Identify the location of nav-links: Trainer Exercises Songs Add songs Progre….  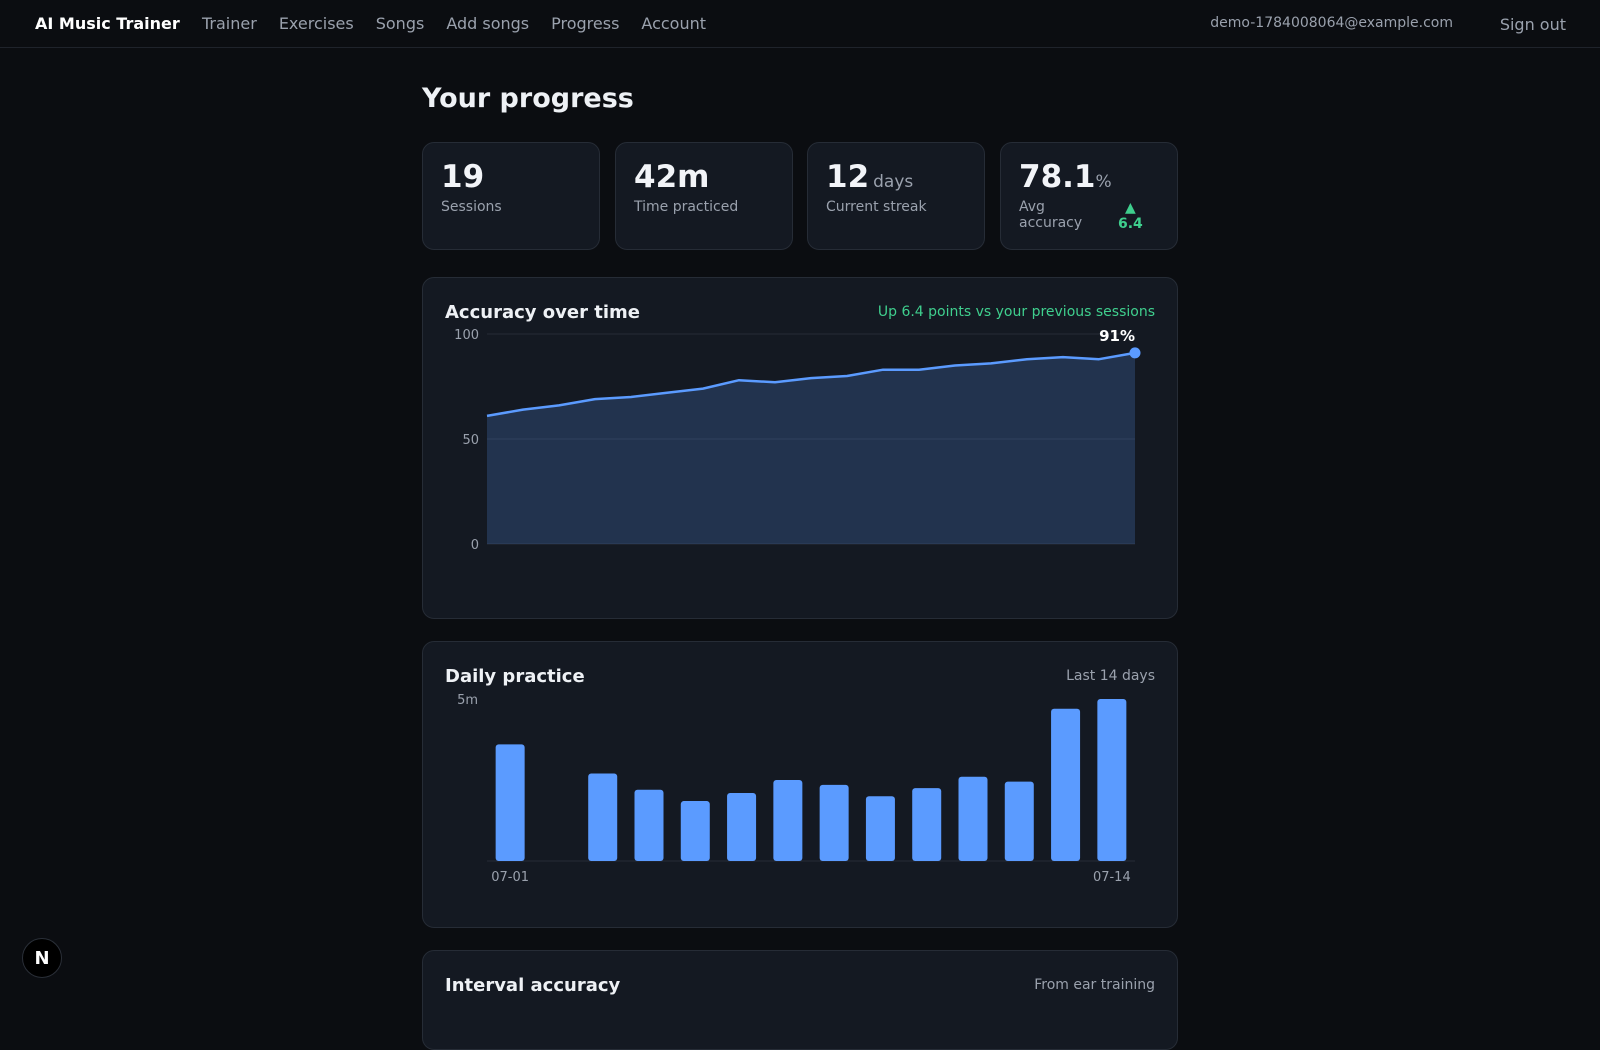
(454, 23).